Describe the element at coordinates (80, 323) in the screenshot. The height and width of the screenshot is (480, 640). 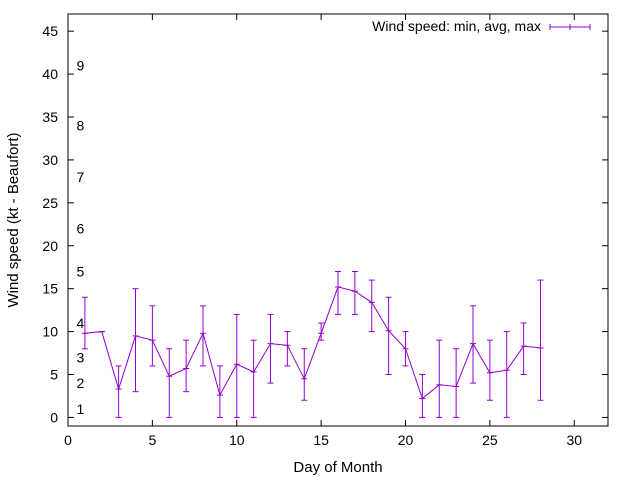
I see `beaufort-label: 4` at that location.